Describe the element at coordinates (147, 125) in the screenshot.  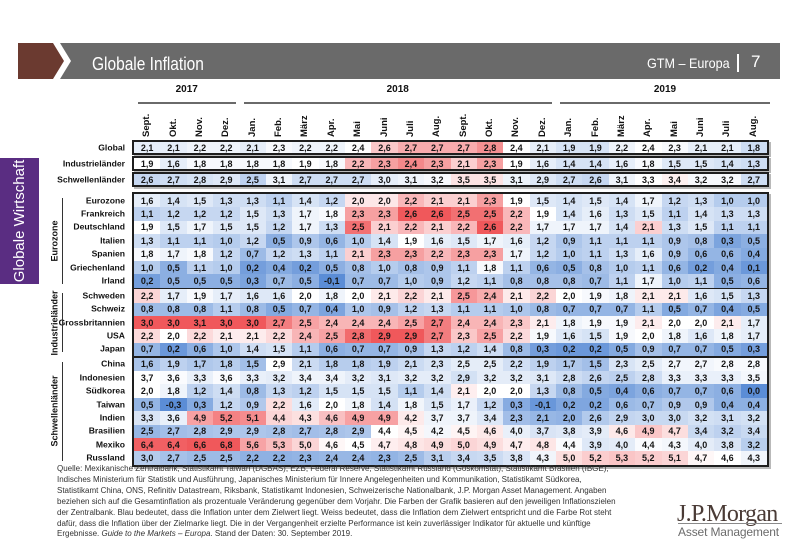
I see `month-label: Sept.` at that location.